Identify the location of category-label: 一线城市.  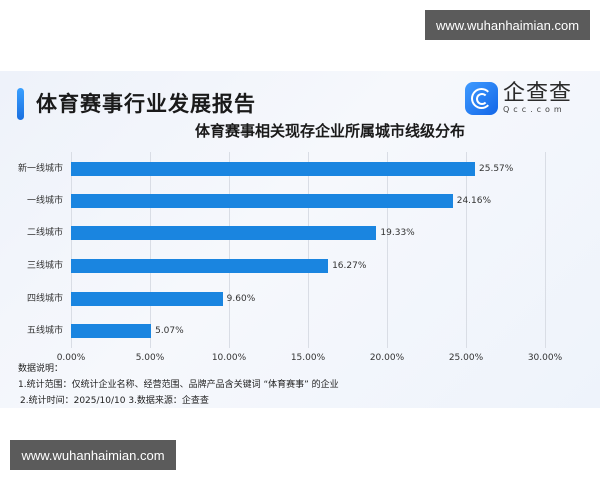
(44, 201).